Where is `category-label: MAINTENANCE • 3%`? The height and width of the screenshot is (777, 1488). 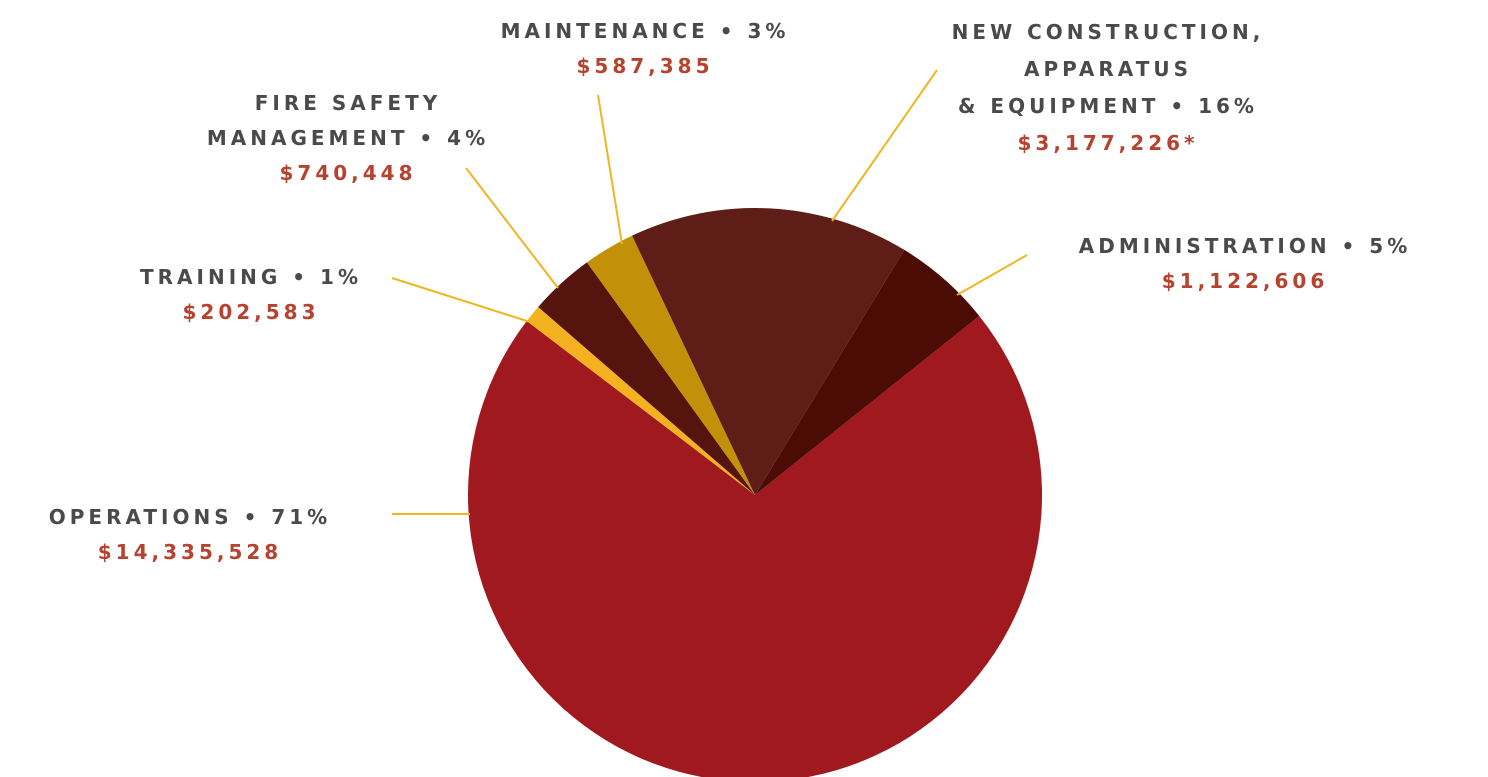 category-label: MAINTENANCE • 3% is located at coordinates (645, 31).